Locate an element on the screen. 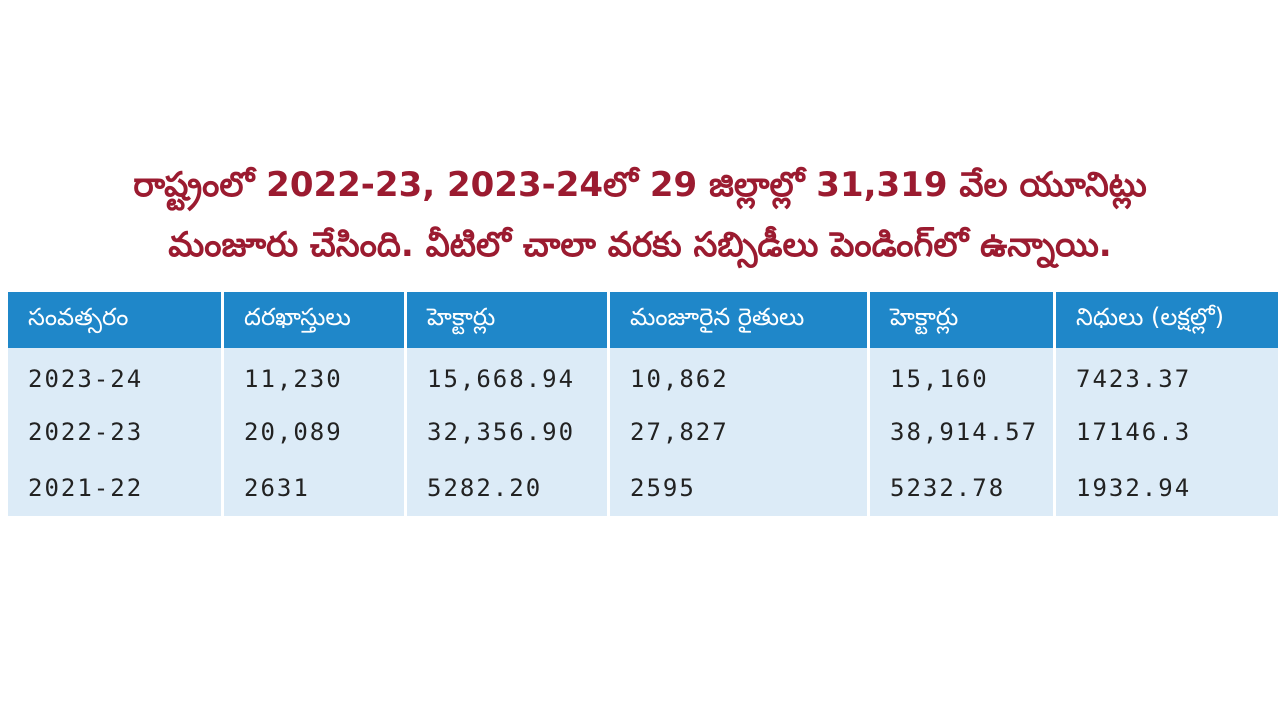 This screenshot has height=720, width=1280. table-cell: 5232.78 is located at coordinates (963, 488).